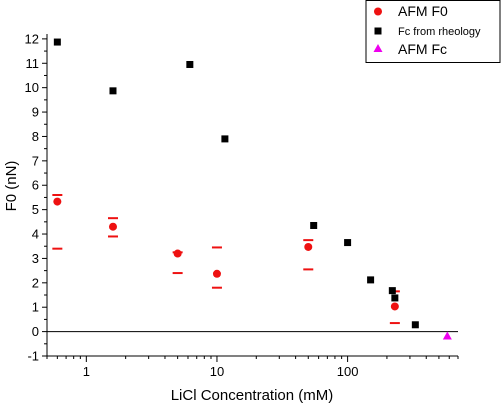 The width and height of the screenshot is (501, 408). What do you see at coordinates (35, 136) in the screenshot?
I see `y-tick-label: 8` at bounding box center [35, 136].